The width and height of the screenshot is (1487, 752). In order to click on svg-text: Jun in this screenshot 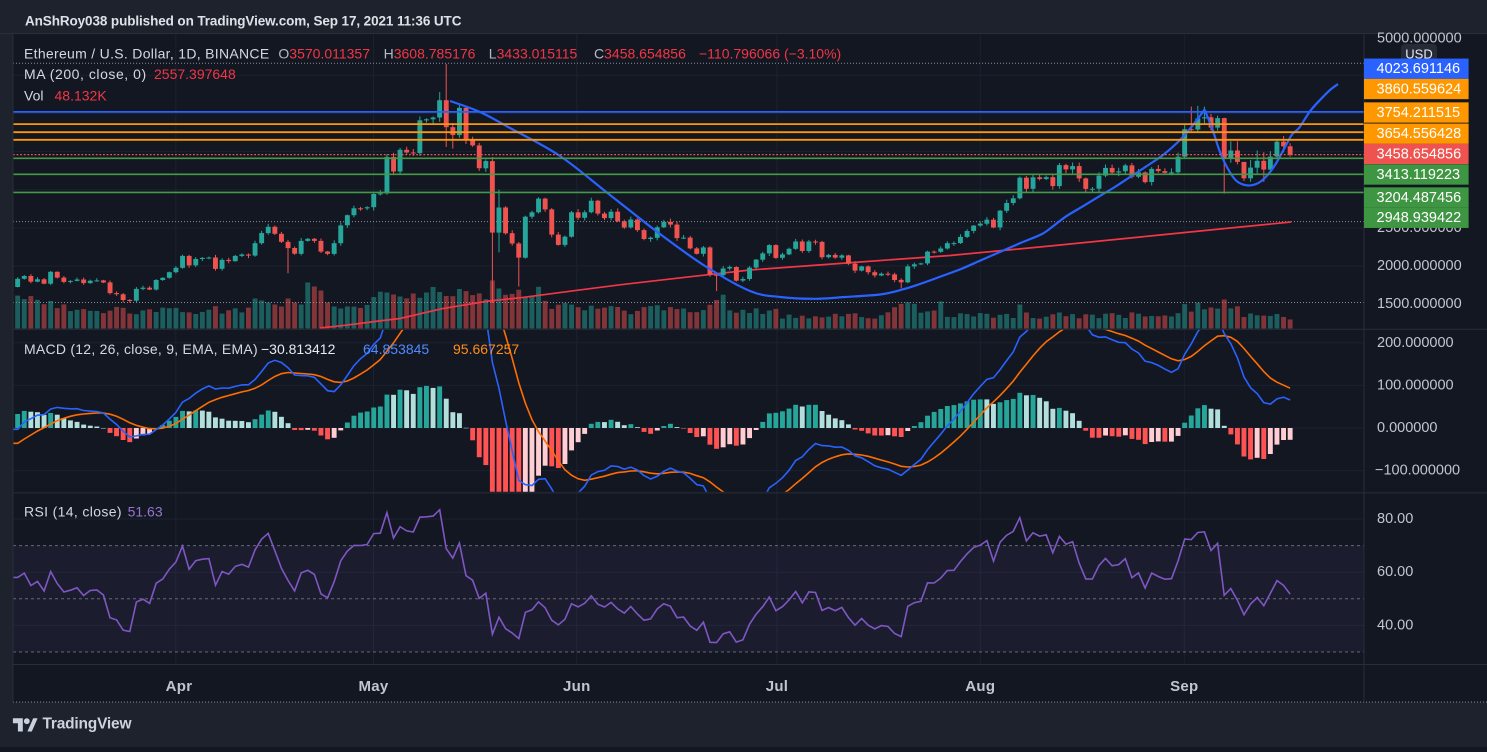, I will do `click(577, 686)`.